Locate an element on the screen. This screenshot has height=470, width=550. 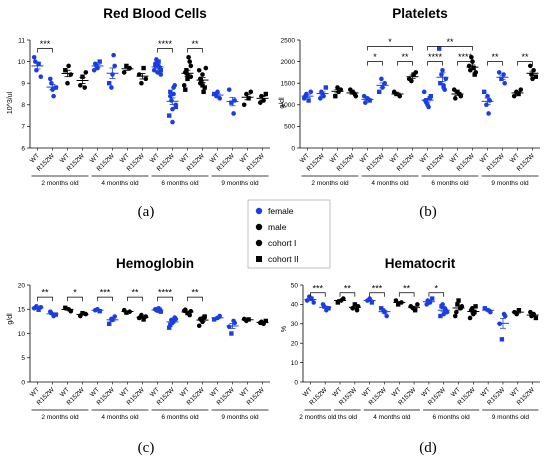
legend-marker-cohort-i is located at coordinates (259, 243).